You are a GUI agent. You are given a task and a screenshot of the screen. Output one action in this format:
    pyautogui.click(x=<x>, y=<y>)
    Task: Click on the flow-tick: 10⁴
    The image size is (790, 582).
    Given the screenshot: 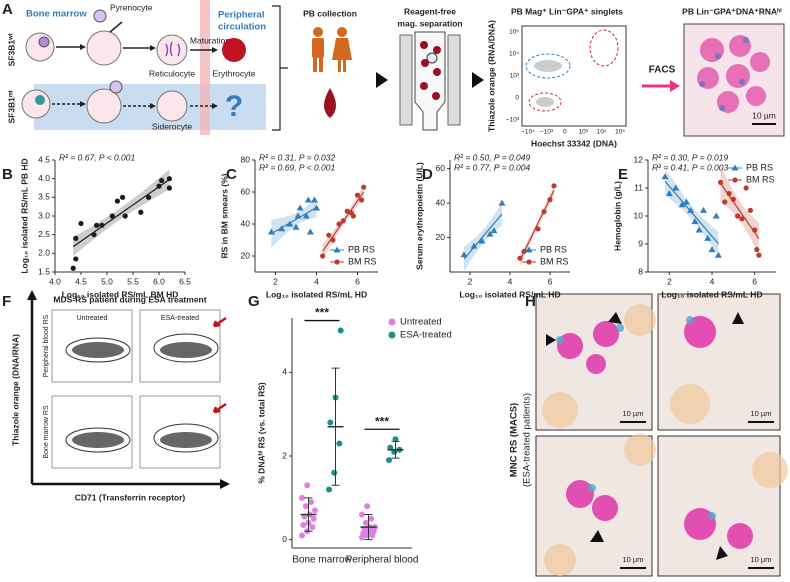 What is the action you would take?
    pyautogui.click(x=514, y=54)
    